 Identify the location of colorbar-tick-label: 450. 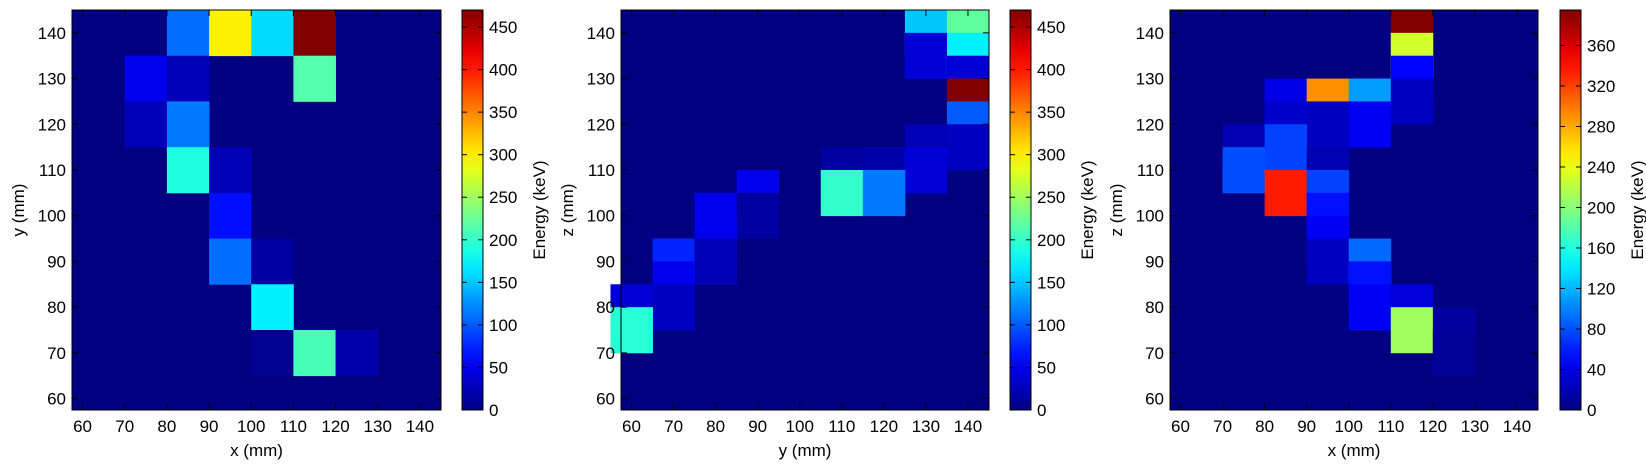
(1051, 27).